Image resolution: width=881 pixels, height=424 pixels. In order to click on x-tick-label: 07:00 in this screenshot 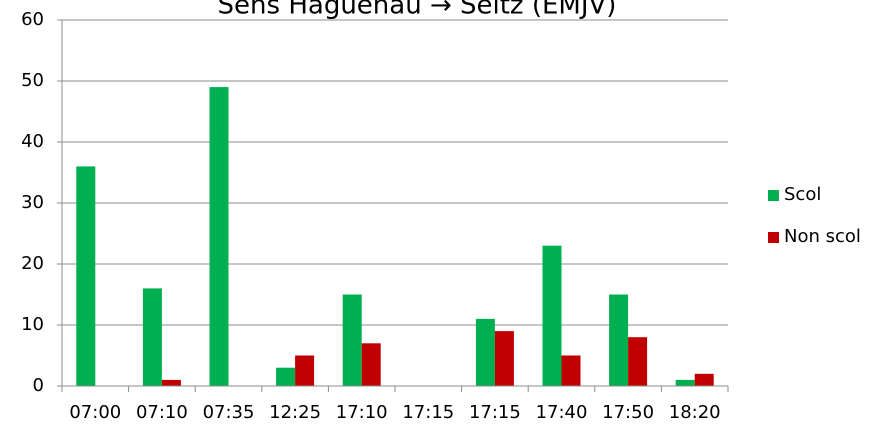, I will do `click(95, 412)`.